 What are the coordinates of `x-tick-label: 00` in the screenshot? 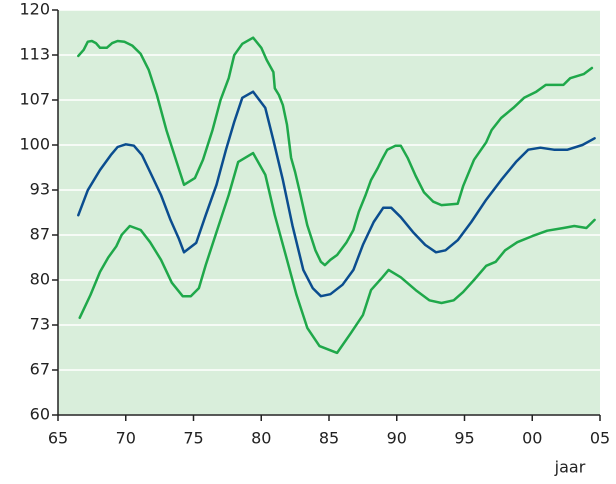 It's located at (532, 438).